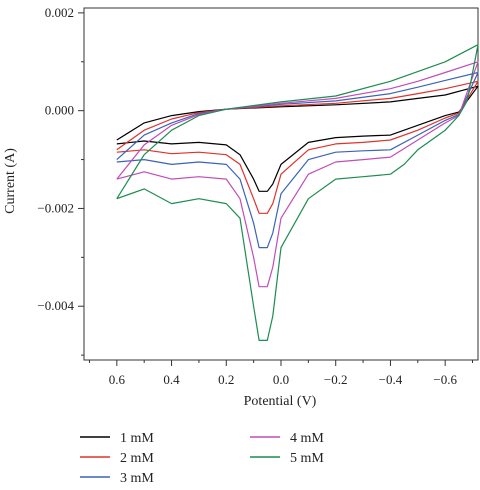 This screenshot has width=480, height=490. What do you see at coordinates (60, 180) in the screenshot?
I see `y-axis: 0.002 0.000 −0.002 −0.004` at bounding box center [60, 180].